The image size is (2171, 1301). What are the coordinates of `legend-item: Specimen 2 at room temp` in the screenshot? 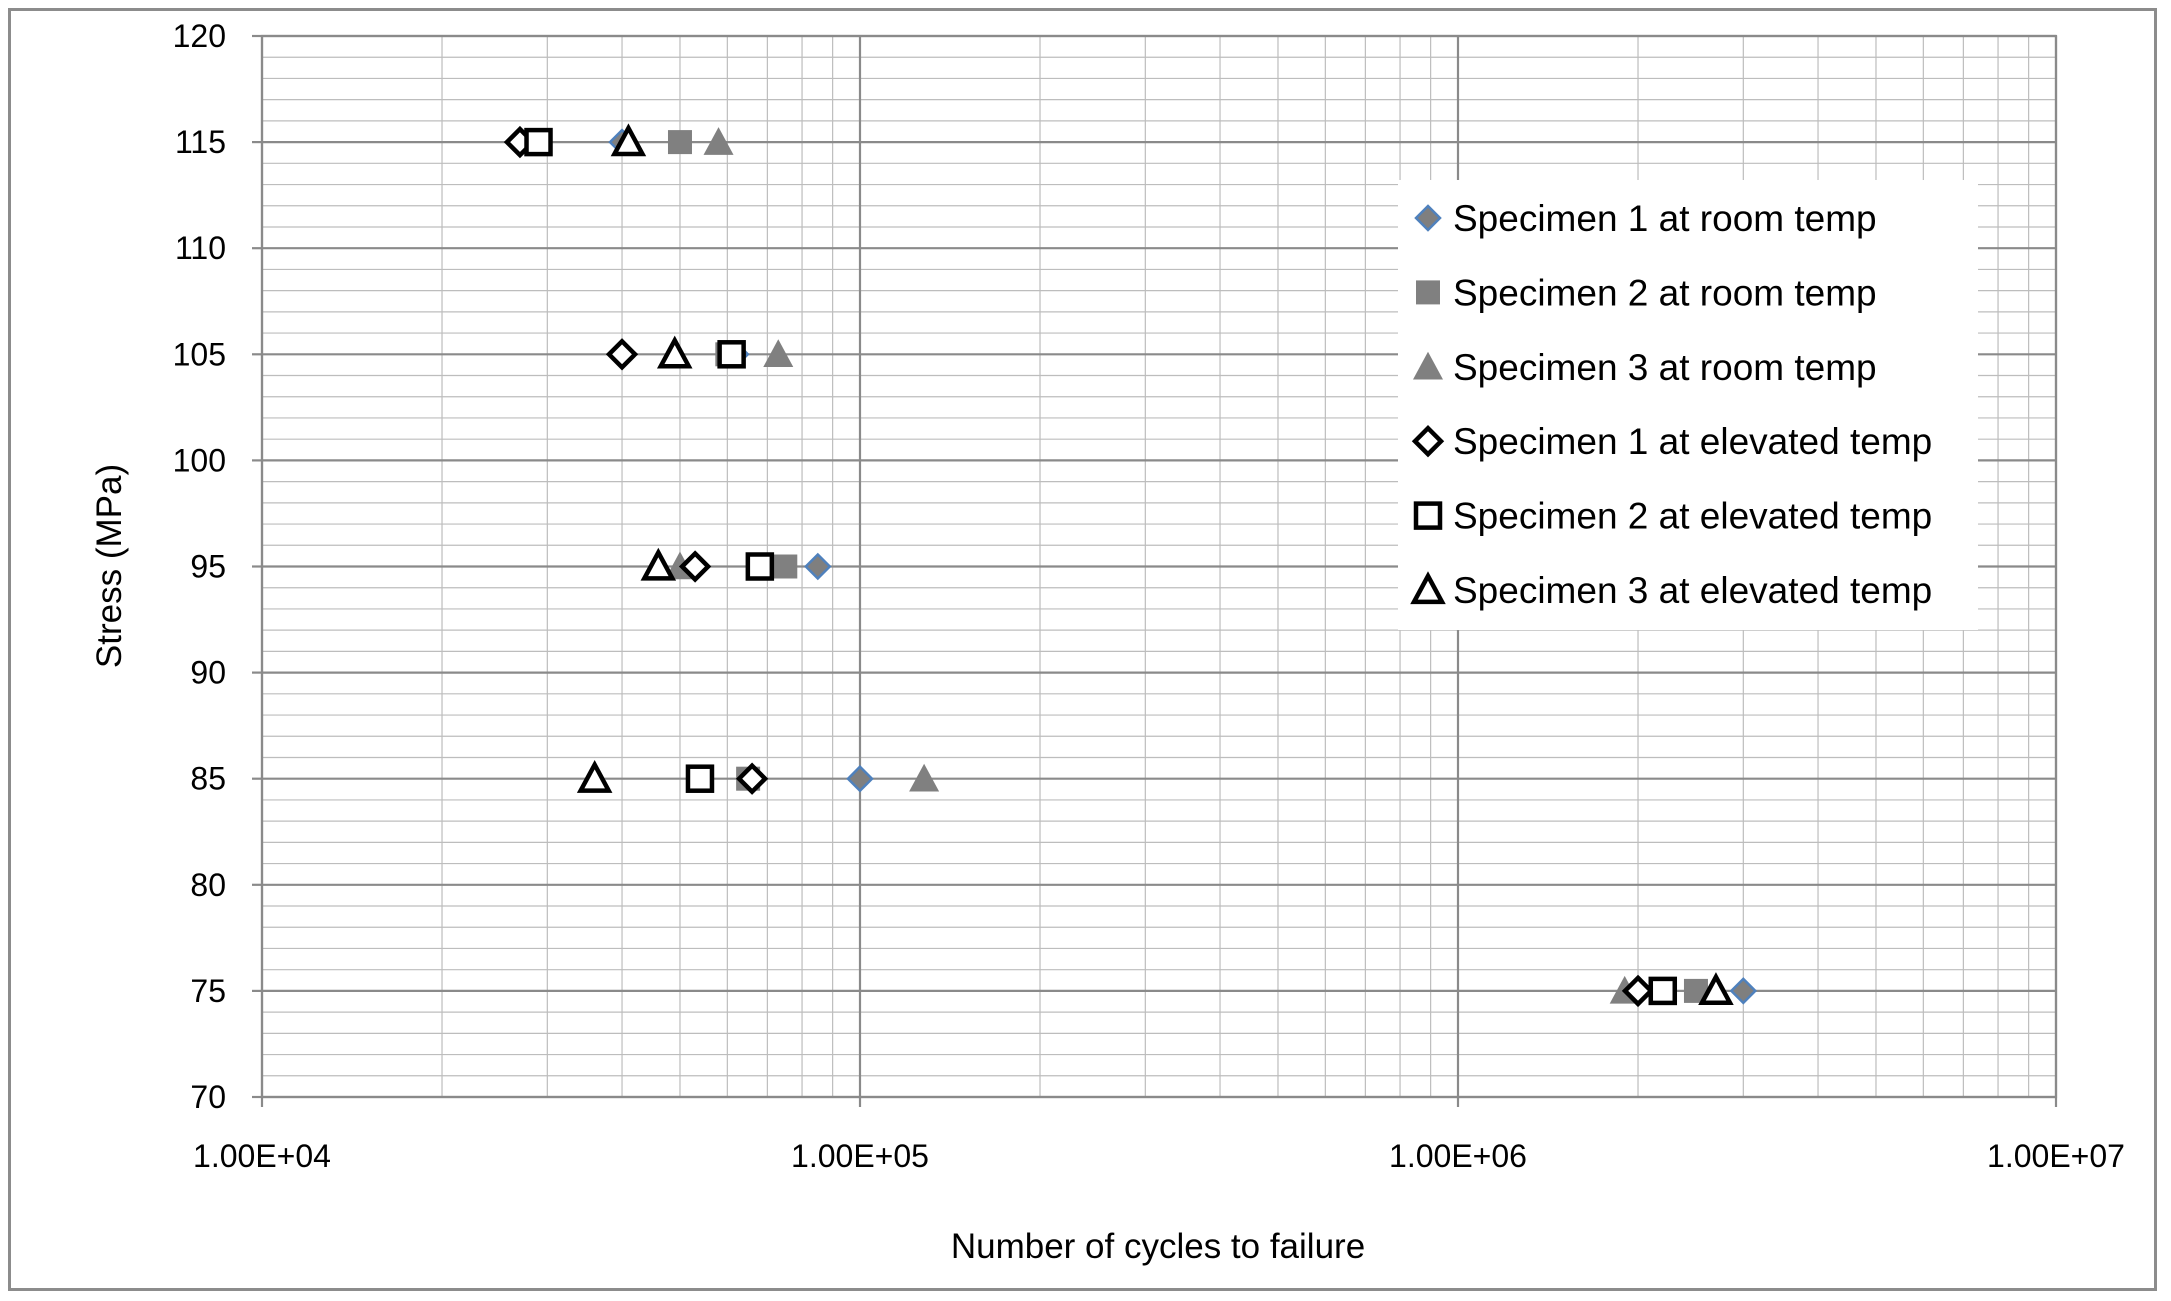 It's located at (1646, 292).